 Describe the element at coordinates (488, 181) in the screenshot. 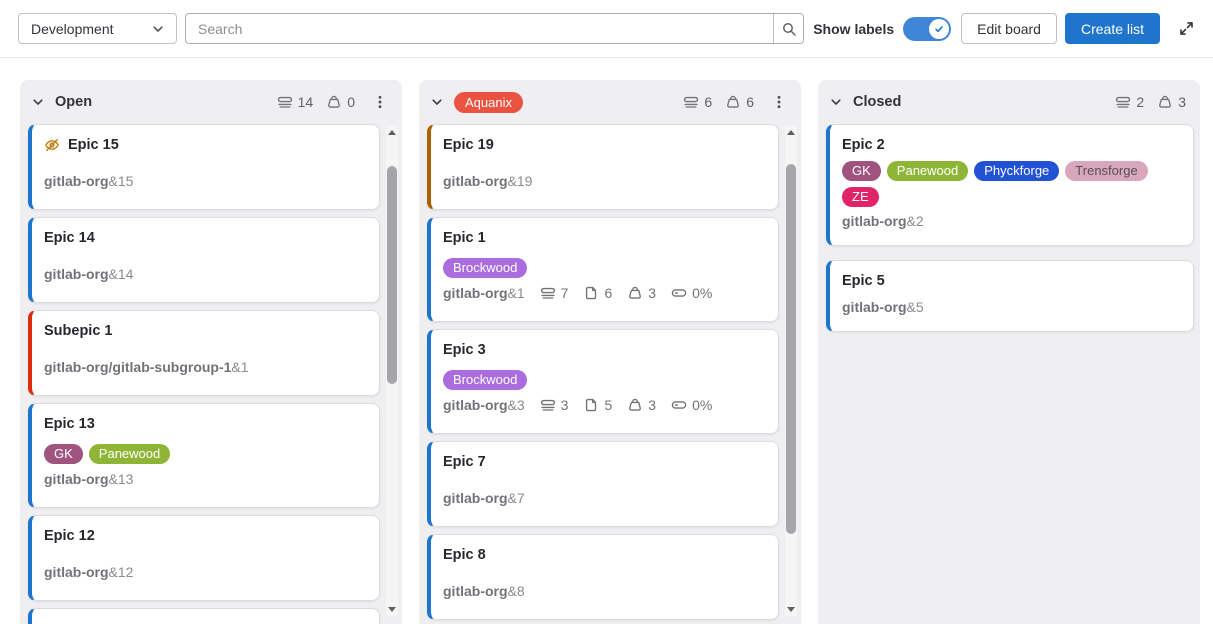

I see `epic-reference: gitlab-org&19` at that location.